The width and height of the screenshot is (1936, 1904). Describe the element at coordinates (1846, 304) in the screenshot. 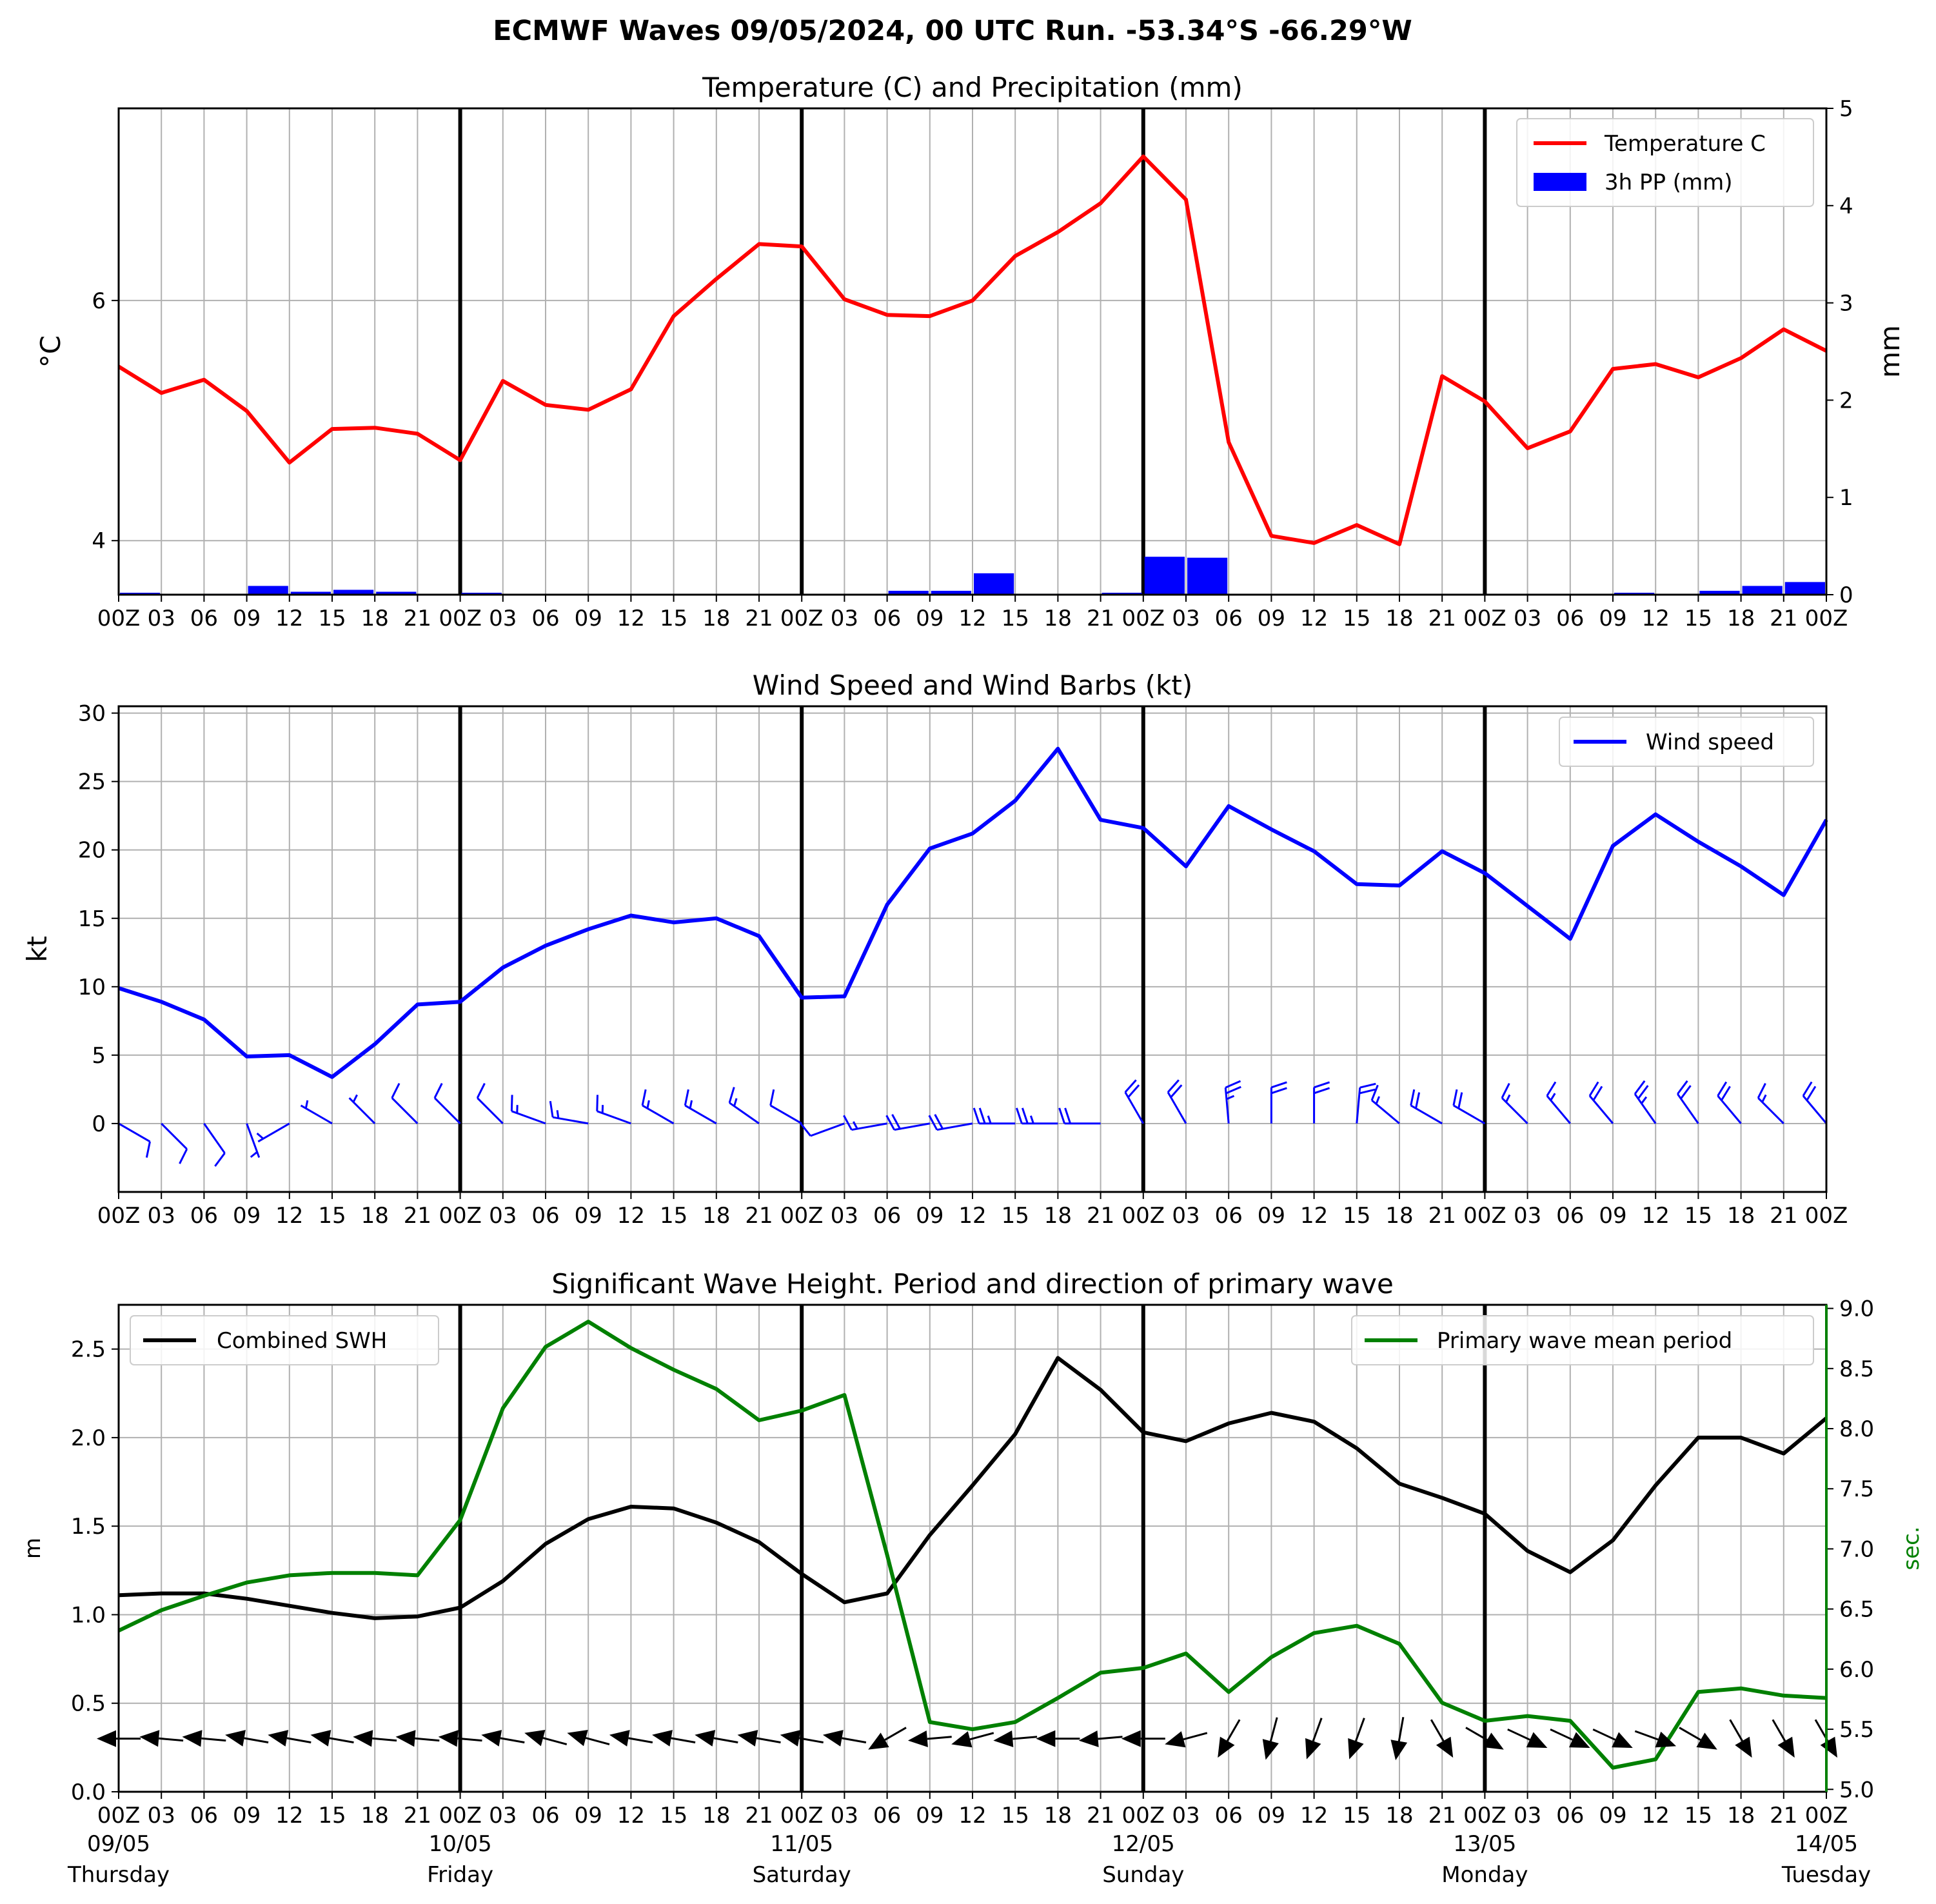

I see `y-tick-label-right: 3` at that location.